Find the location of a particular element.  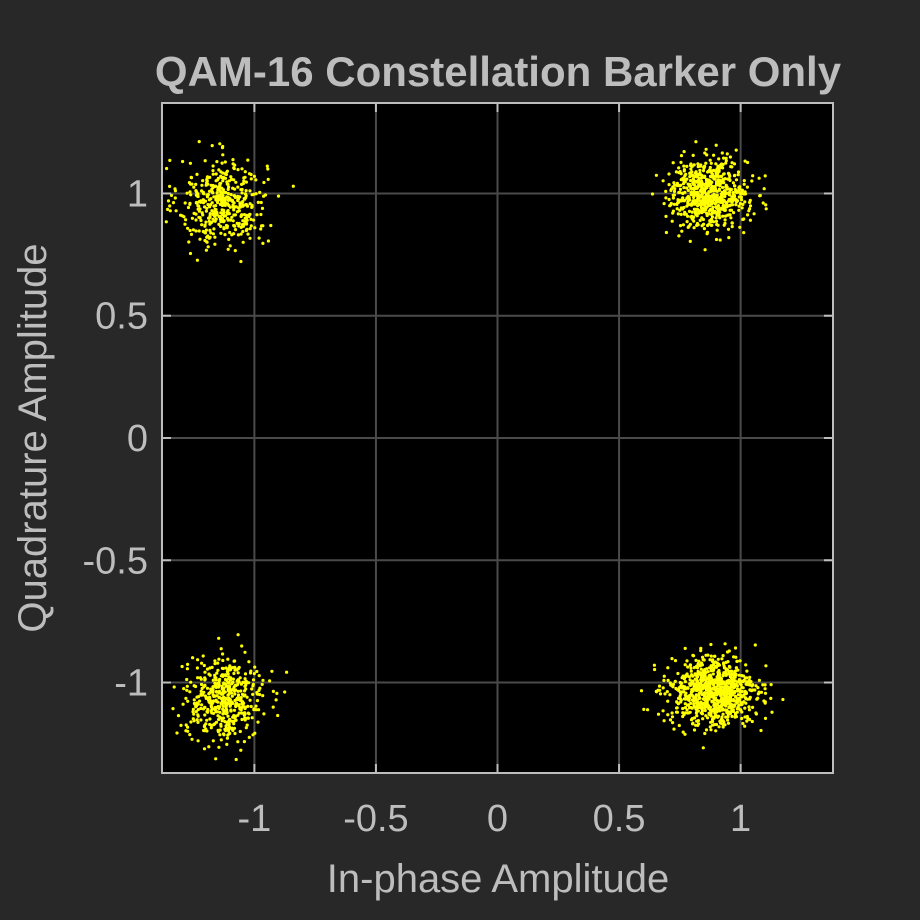

chart-title: QAM-16 Constellation Barker Only is located at coordinates (498, 71).